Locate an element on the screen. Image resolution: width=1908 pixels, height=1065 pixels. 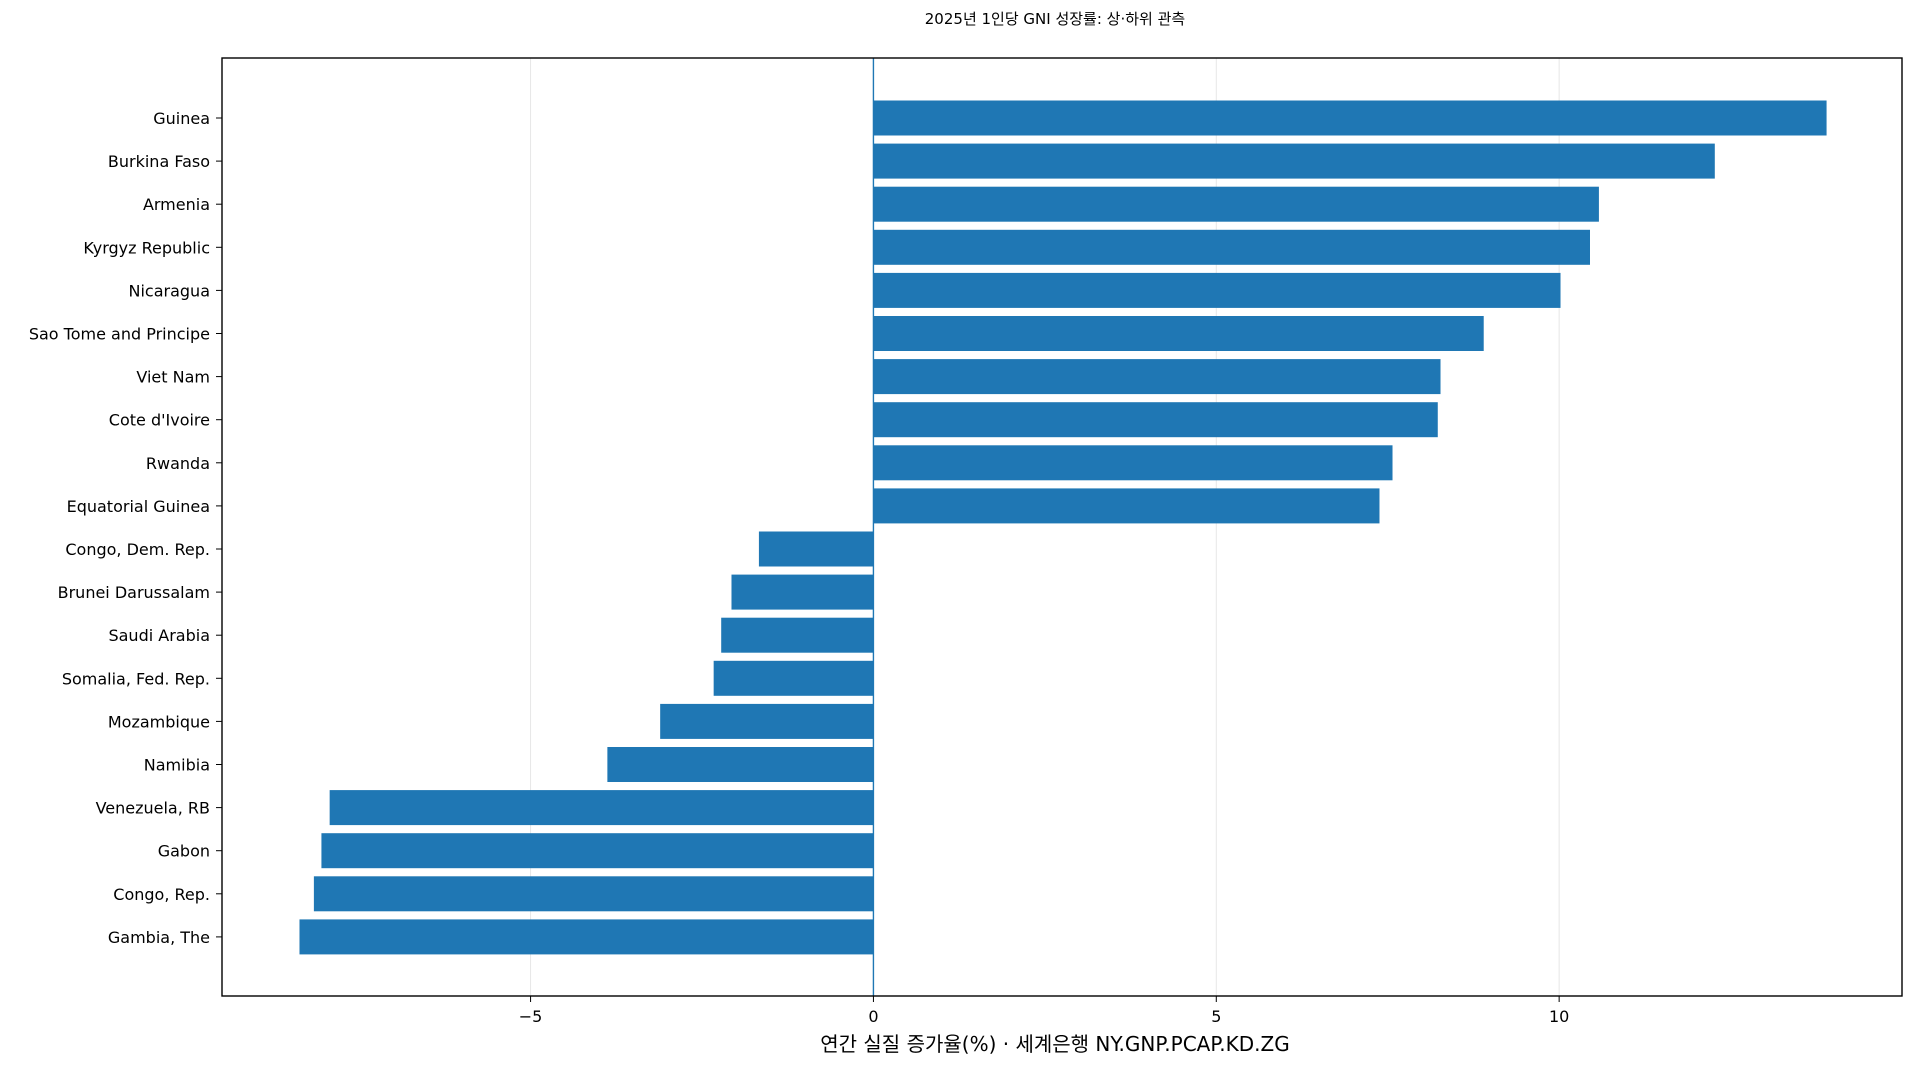
y-tick-label: Saudi Arabia is located at coordinates (159, 635).